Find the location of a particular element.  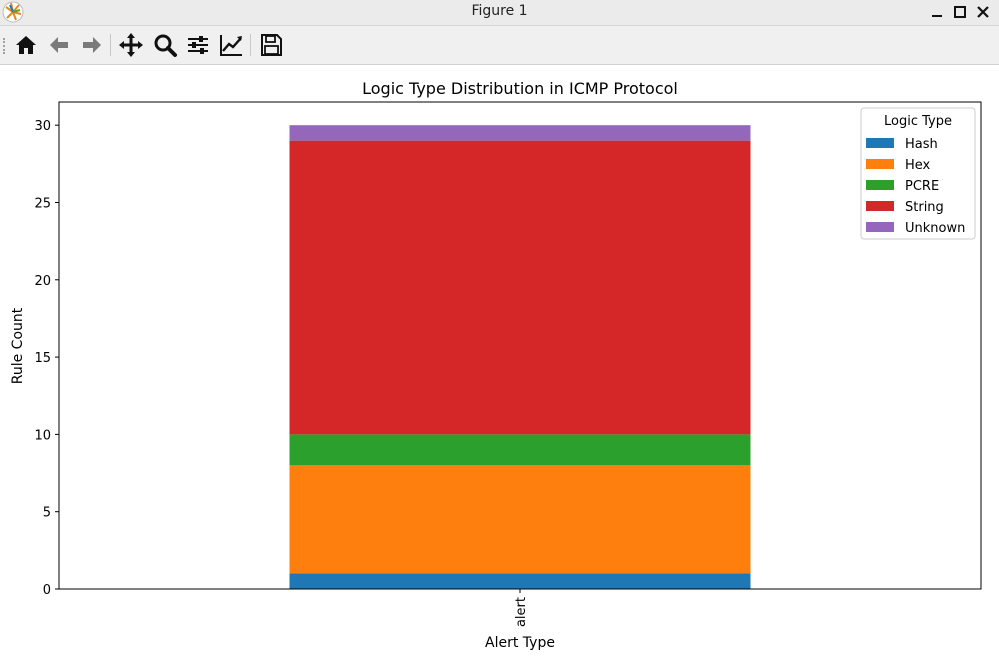

x-axis-label: Alert Type is located at coordinates (520, 643).